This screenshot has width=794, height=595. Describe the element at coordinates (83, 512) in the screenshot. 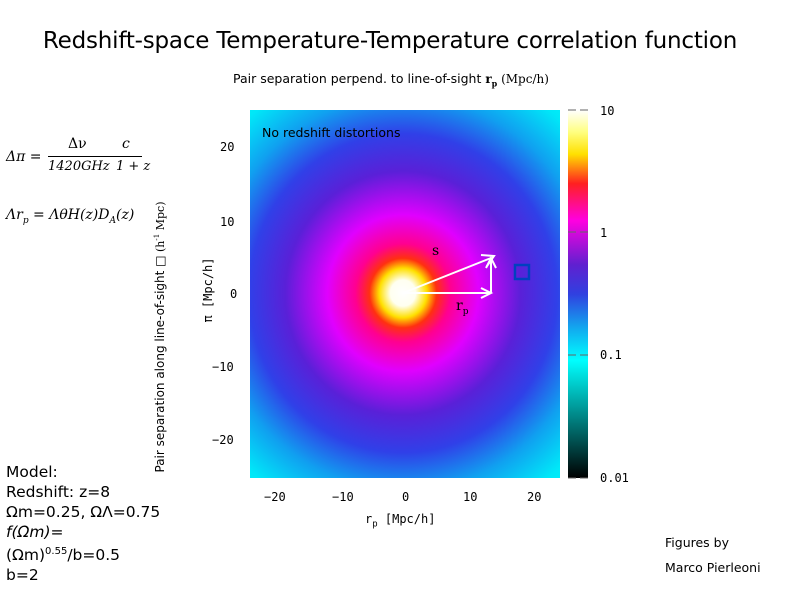

I see `model-line-3: Ωm=0.25, ΩΛ=0.75` at that location.